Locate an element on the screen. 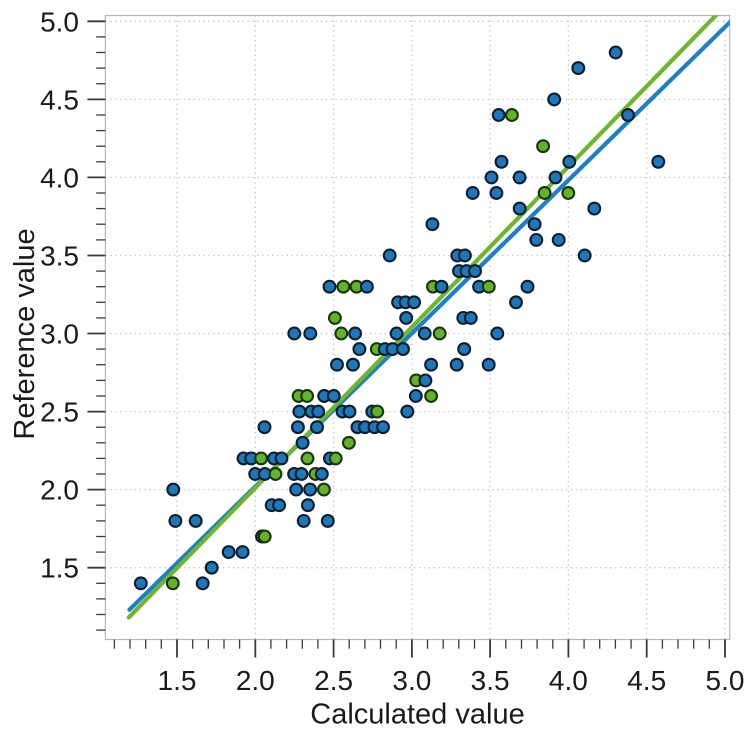  svg-text: Calculated value is located at coordinates (417, 715).